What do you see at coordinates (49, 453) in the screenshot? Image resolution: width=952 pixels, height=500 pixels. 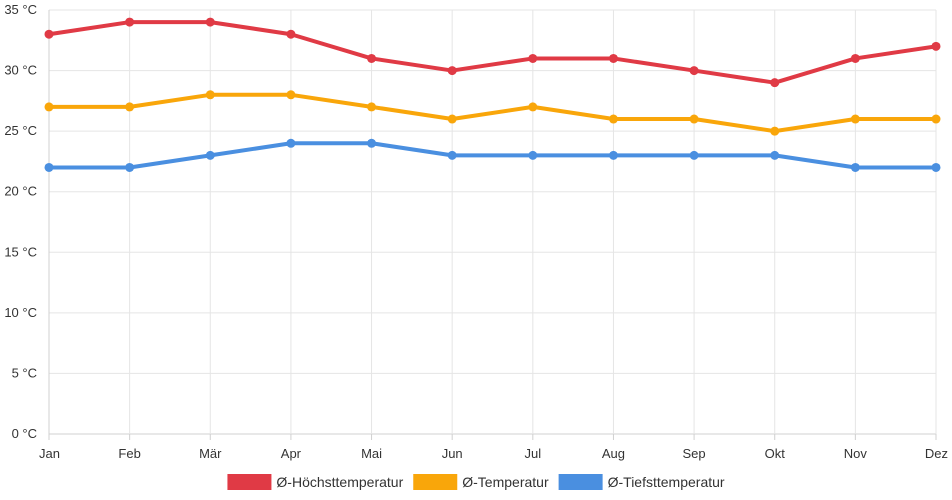 I see `x-tick-label: Jan` at bounding box center [49, 453].